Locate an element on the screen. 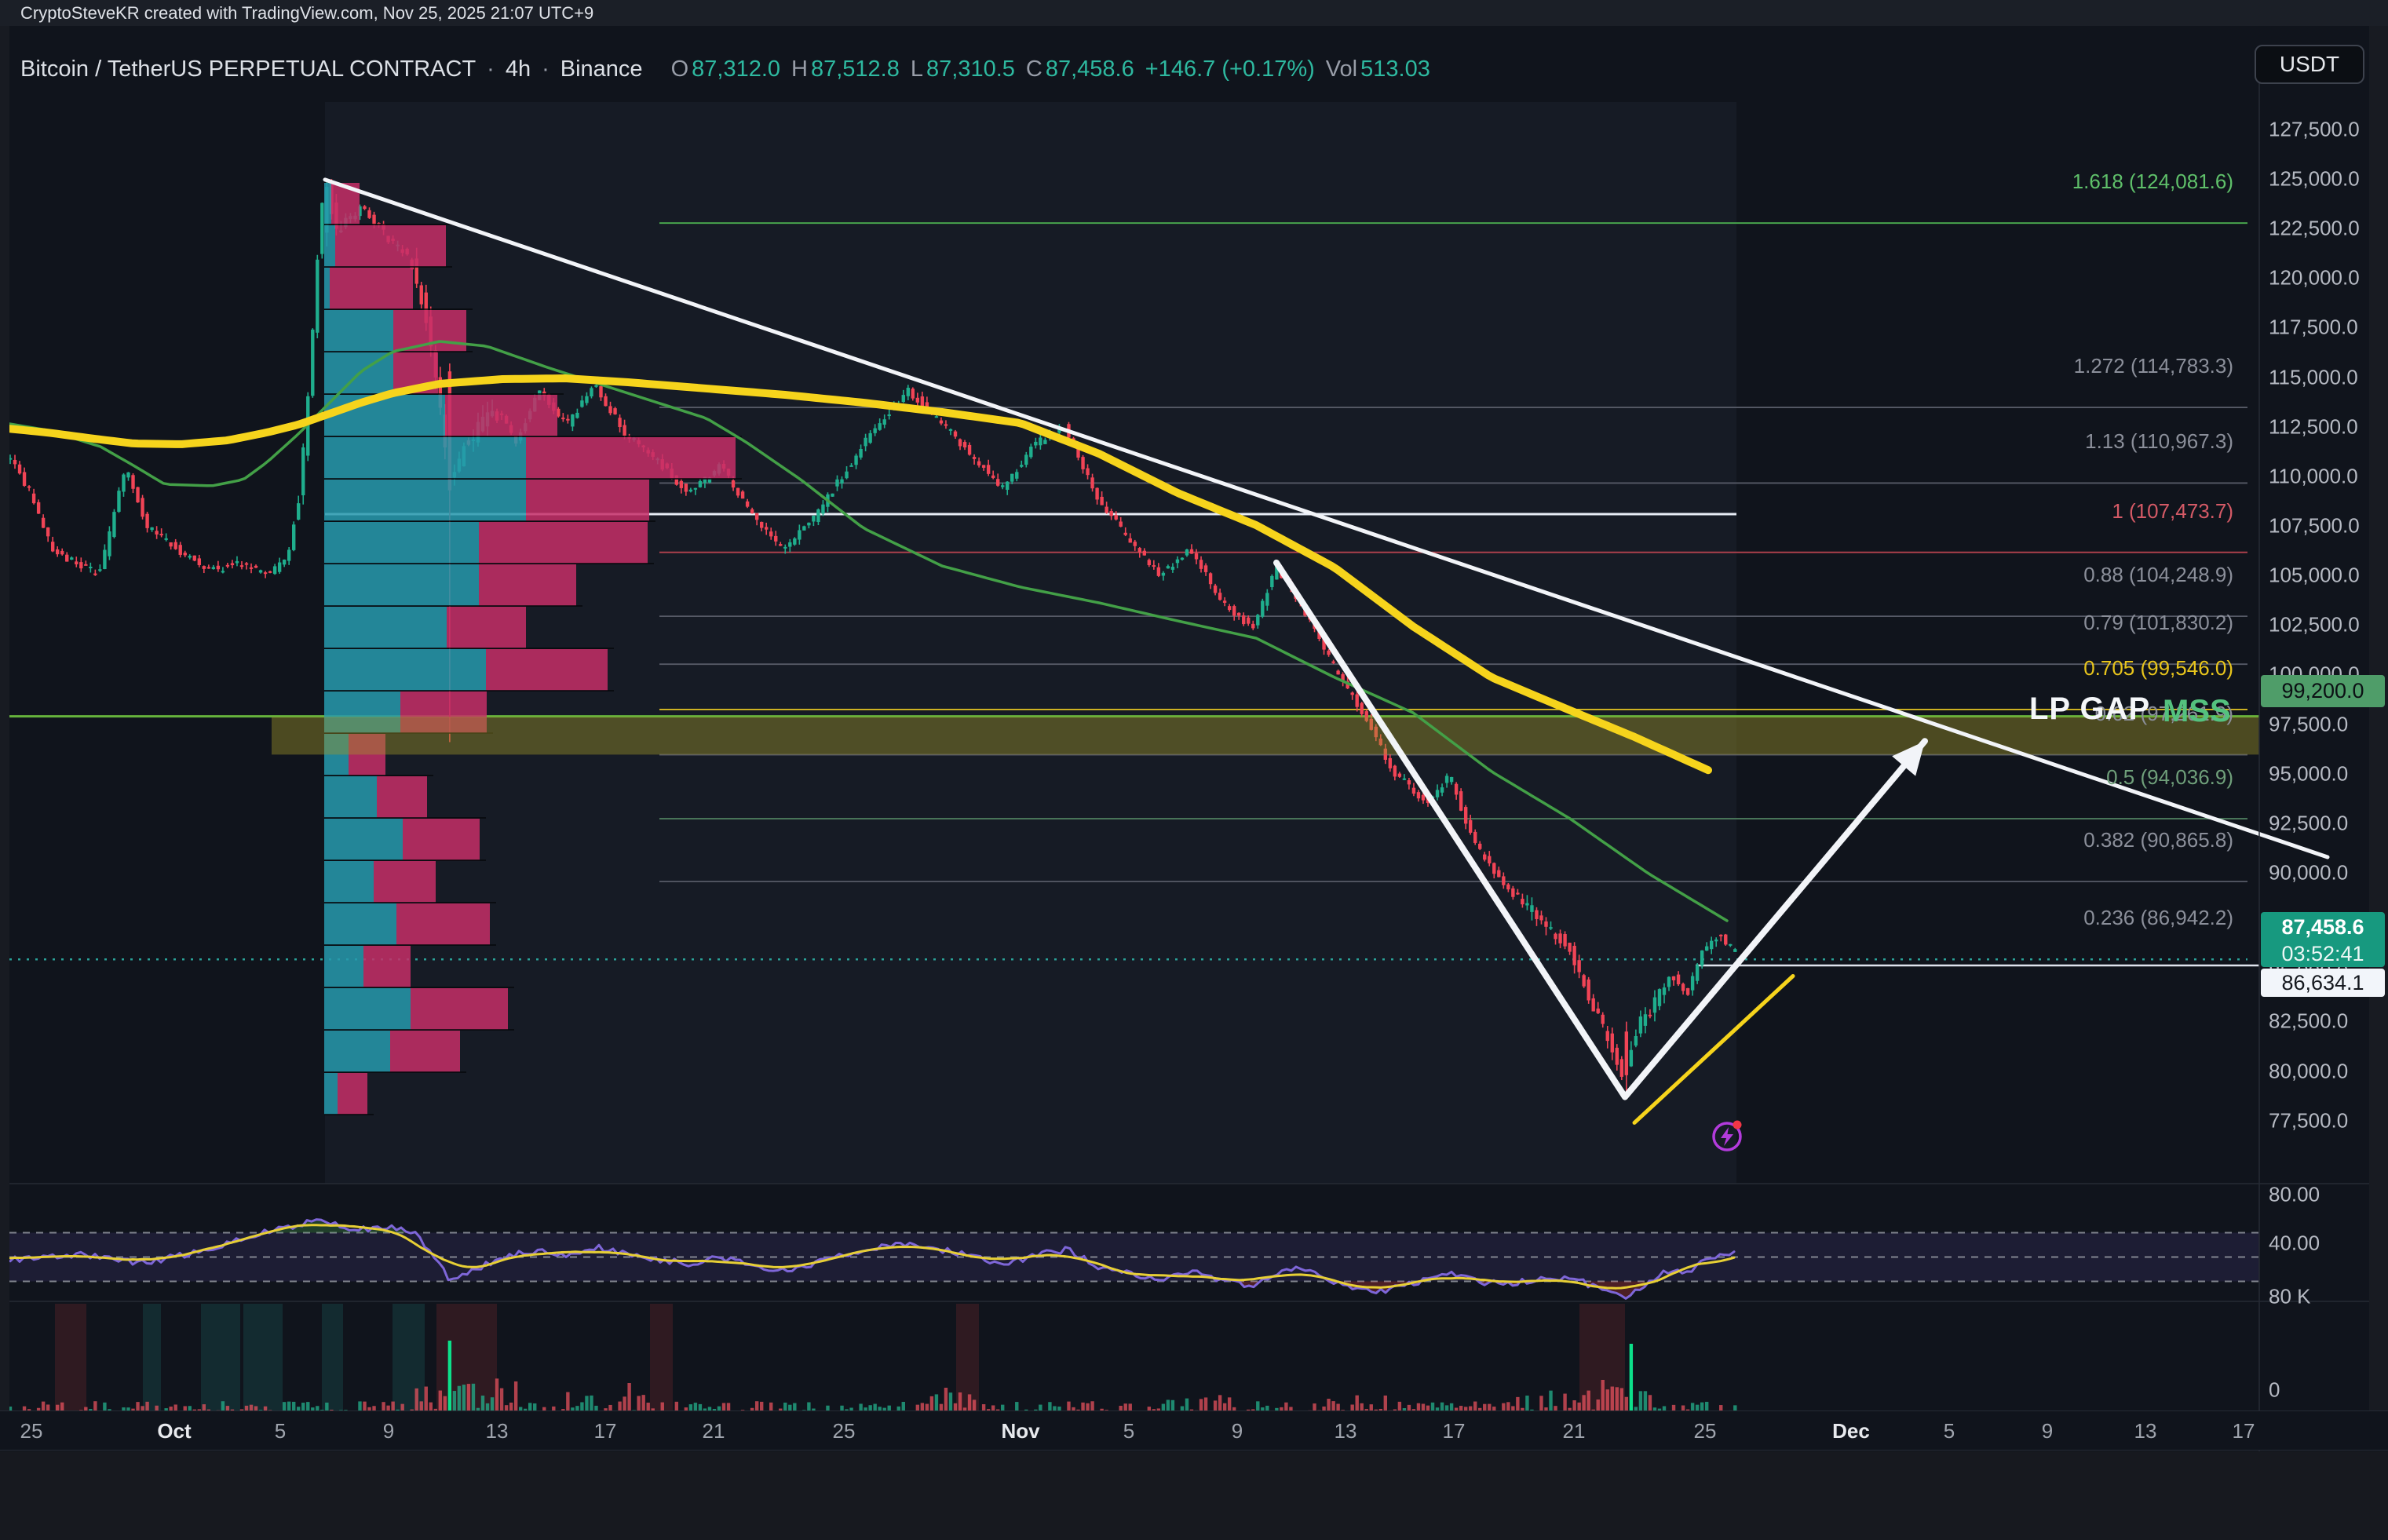 The image size is (2388, 1540). fib-level-label: 0.62 (97,261.9) is located at coordinates (2163, 713).